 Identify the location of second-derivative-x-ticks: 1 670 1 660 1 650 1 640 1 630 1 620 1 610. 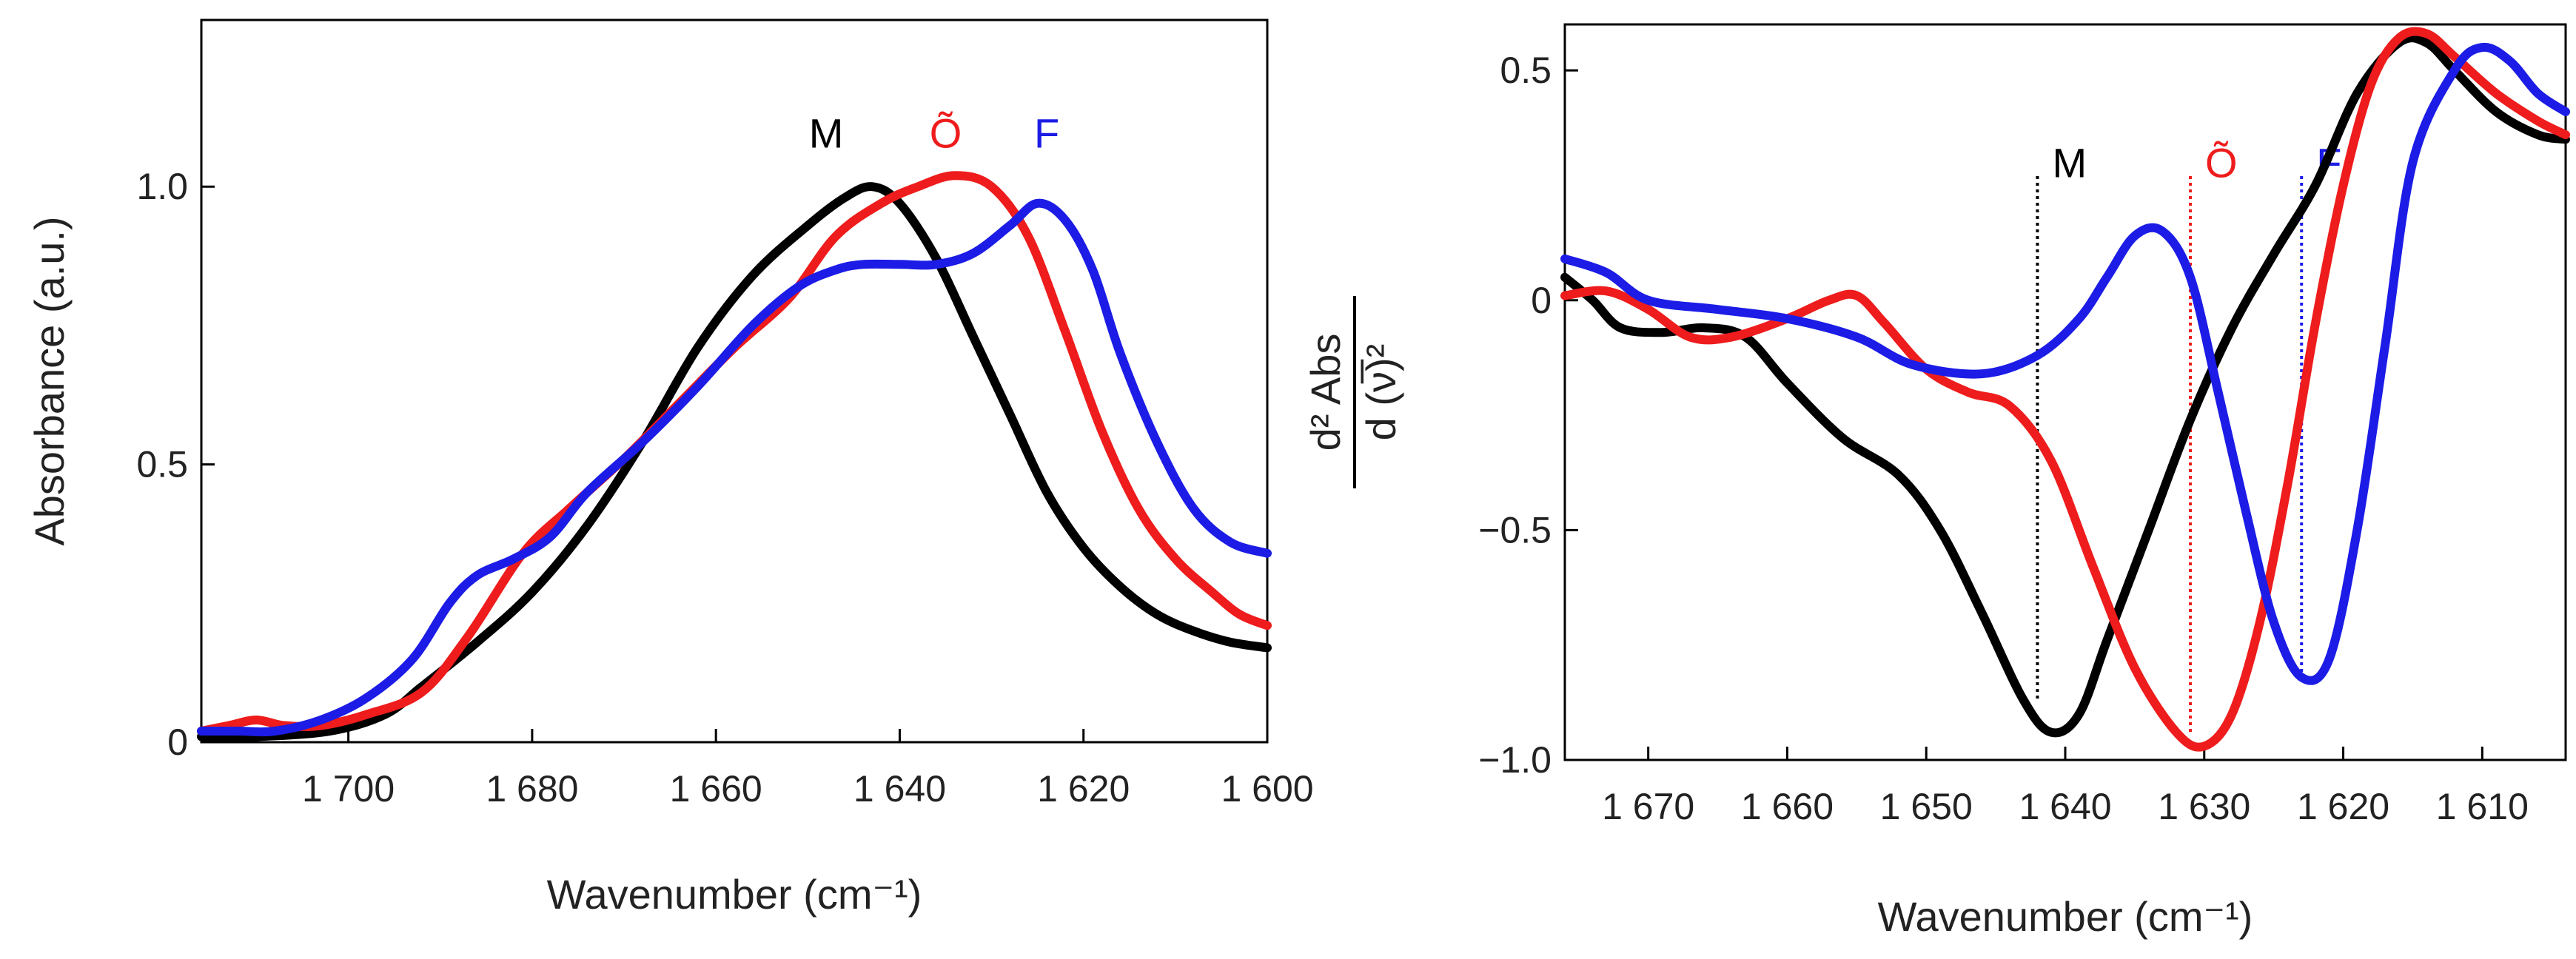
(2065, 787).